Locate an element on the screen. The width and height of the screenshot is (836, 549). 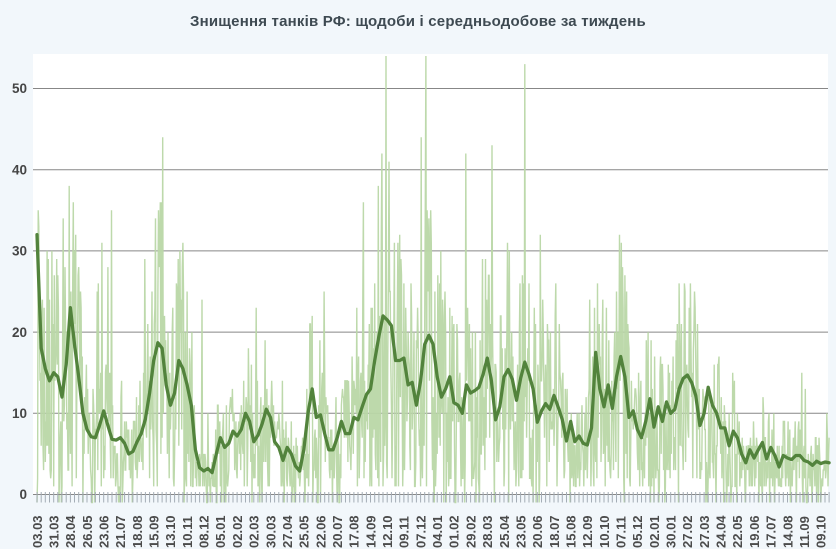
x-axis-label: 28.04 is located at coordinates (70, 531).